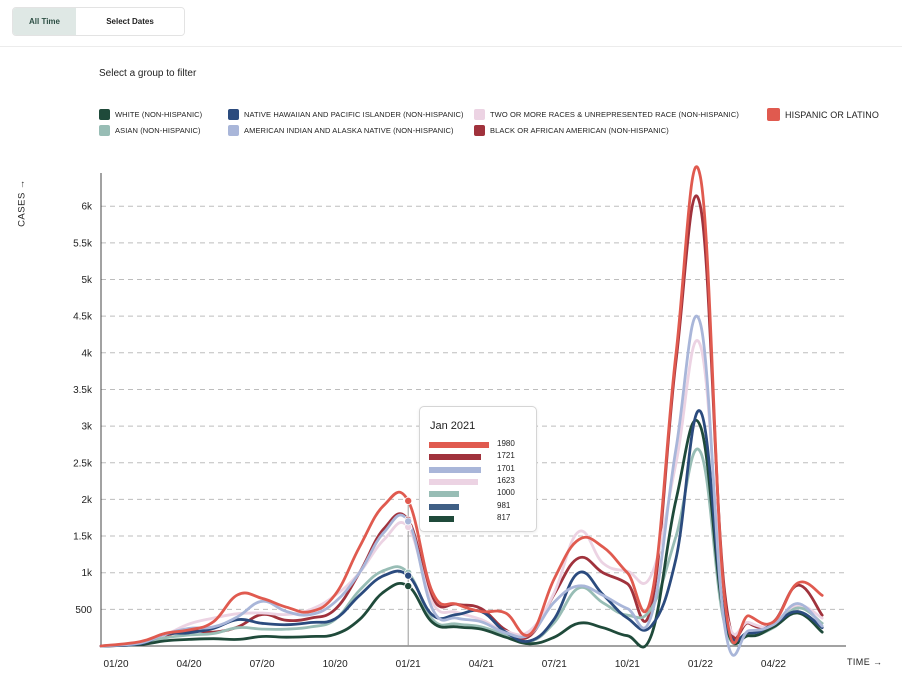  What do you see at coordinates (83, 317) in the screenshot?
I see `y-tick-label: 4.5k` at bounding box center [83, 317].